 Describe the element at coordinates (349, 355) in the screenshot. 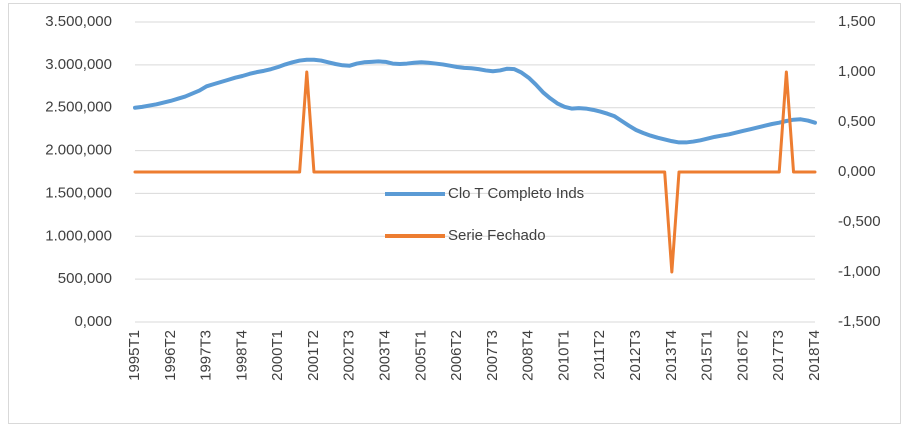

I see `x-tick-label: 2002T3` at that location.